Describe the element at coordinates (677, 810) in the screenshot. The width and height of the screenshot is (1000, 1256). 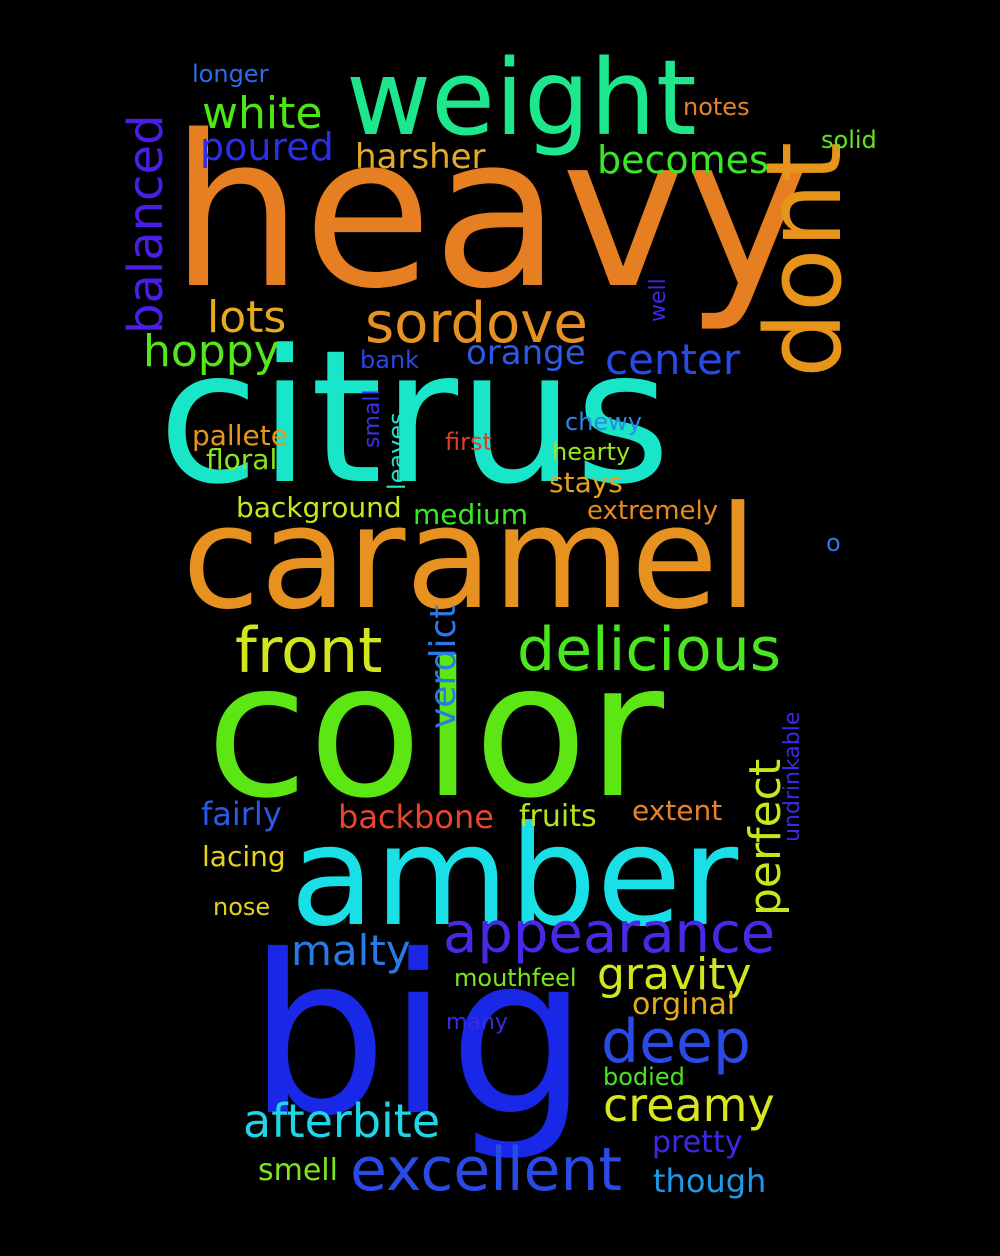
I see `word-extent: extent` at that location.